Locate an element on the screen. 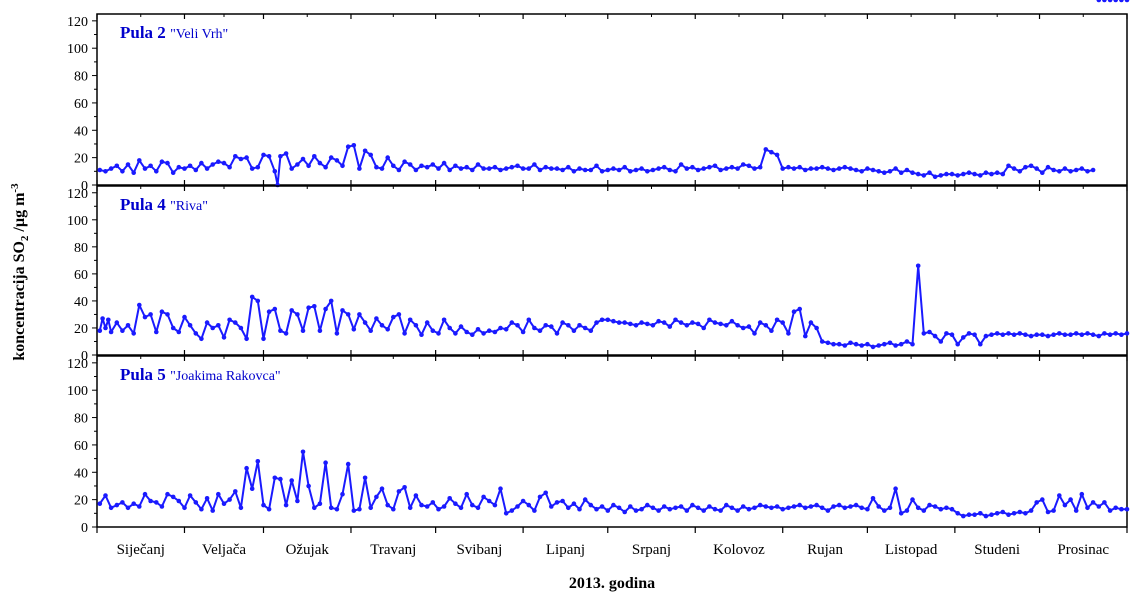  month-label: Veljača is located at coordinates (224, 550).